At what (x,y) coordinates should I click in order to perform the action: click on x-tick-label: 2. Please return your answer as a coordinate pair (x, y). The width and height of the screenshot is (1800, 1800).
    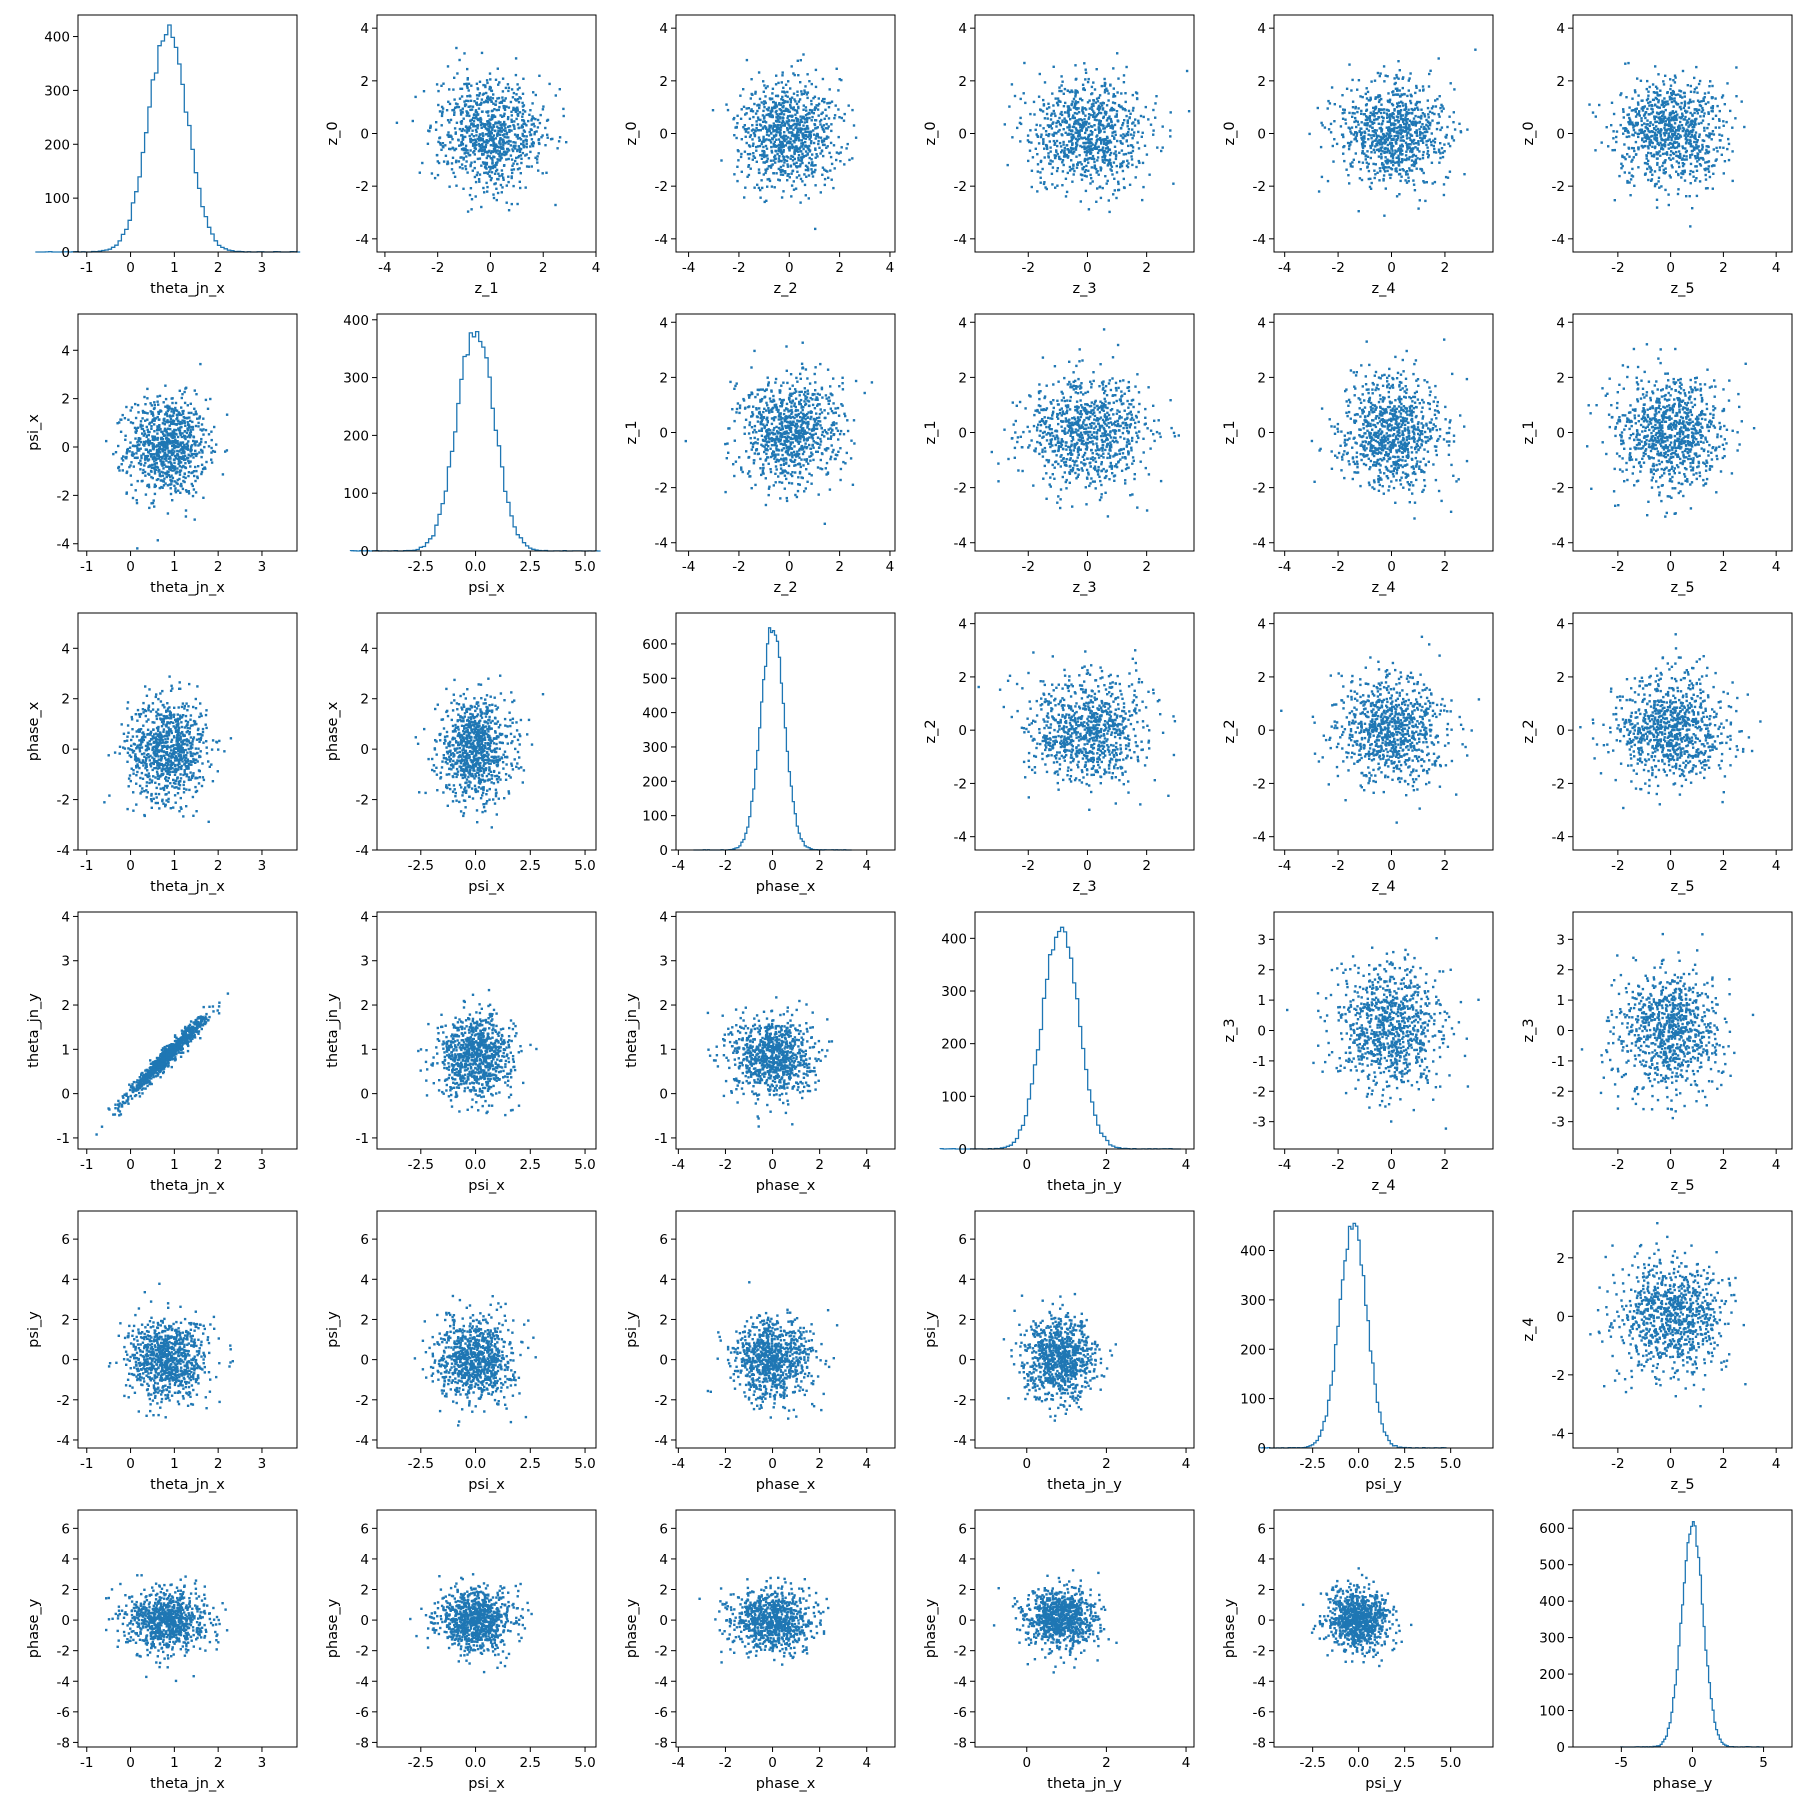
    Looking at the image, I should click on (1106, 1165).